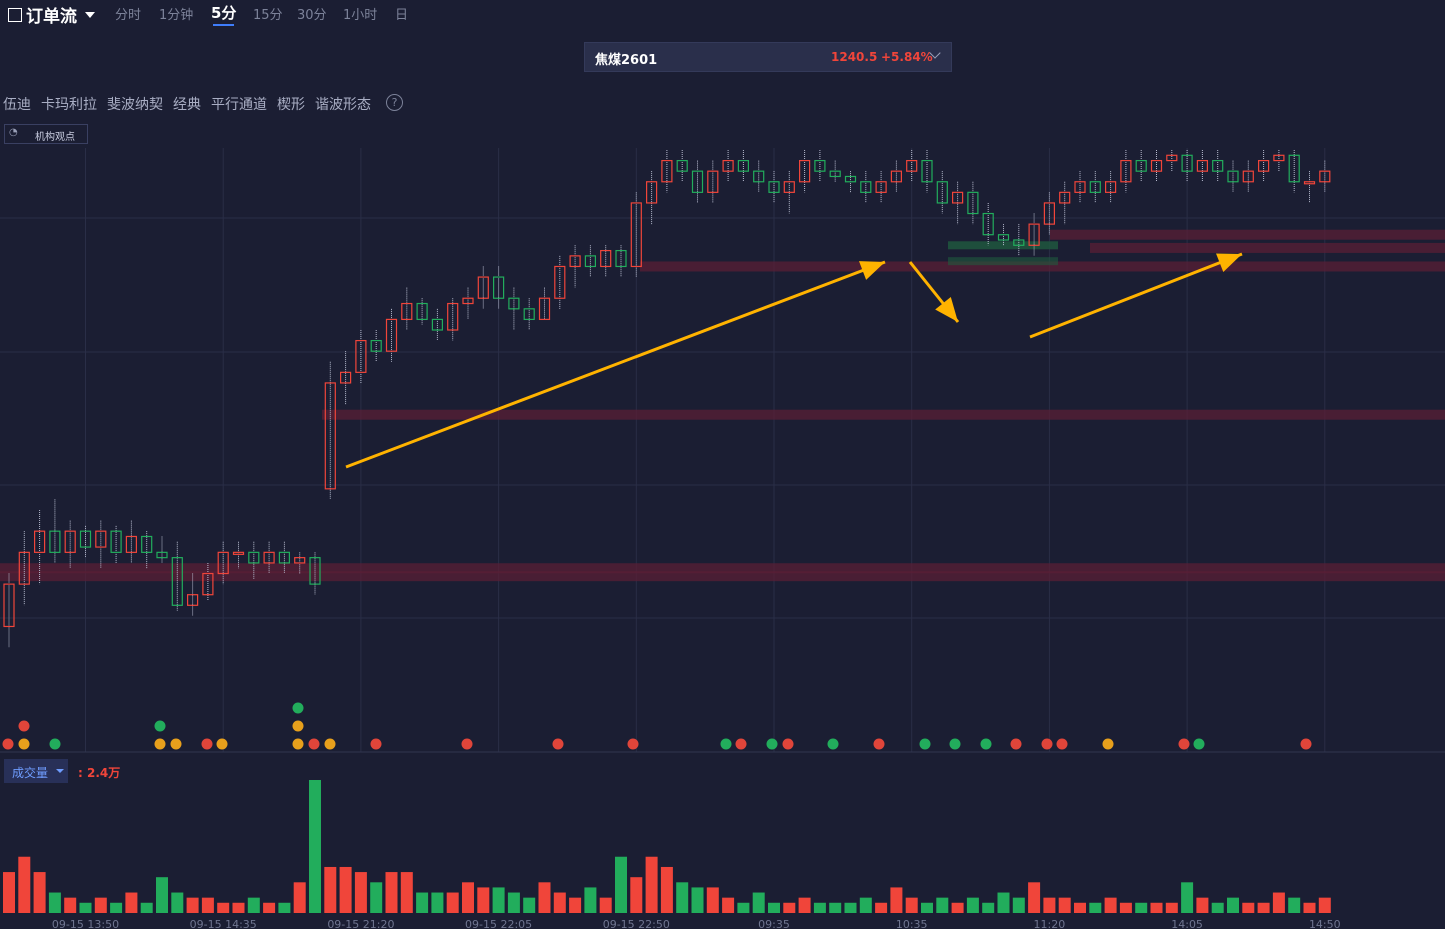  Describe the element at coordinates (239, 105) in the screenshot. I see `tool-parallel-channel: 平行通道` at that location.